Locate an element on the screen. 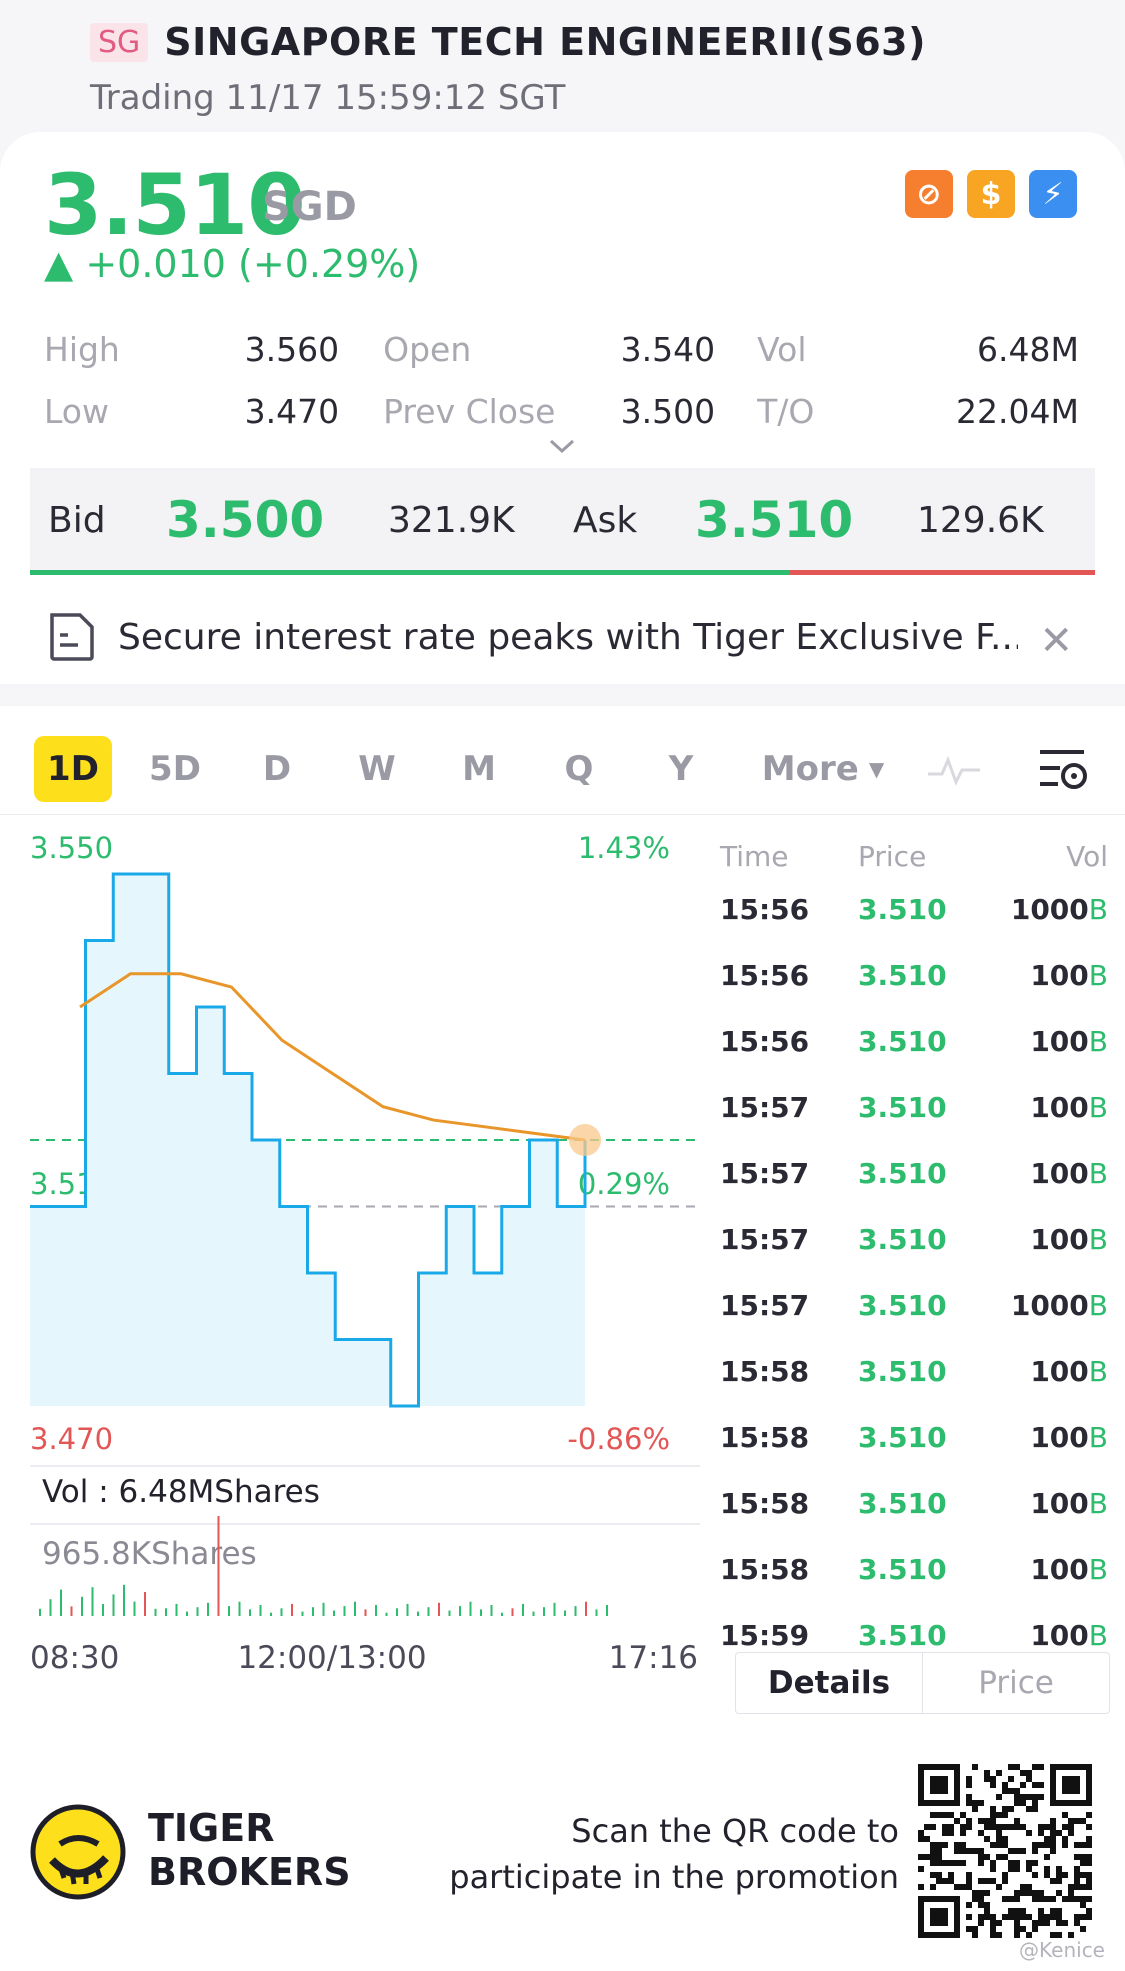 The height and width of the screenshot is (1971, 1125). tab-1d: 1D is located at coordinates (73, 769).